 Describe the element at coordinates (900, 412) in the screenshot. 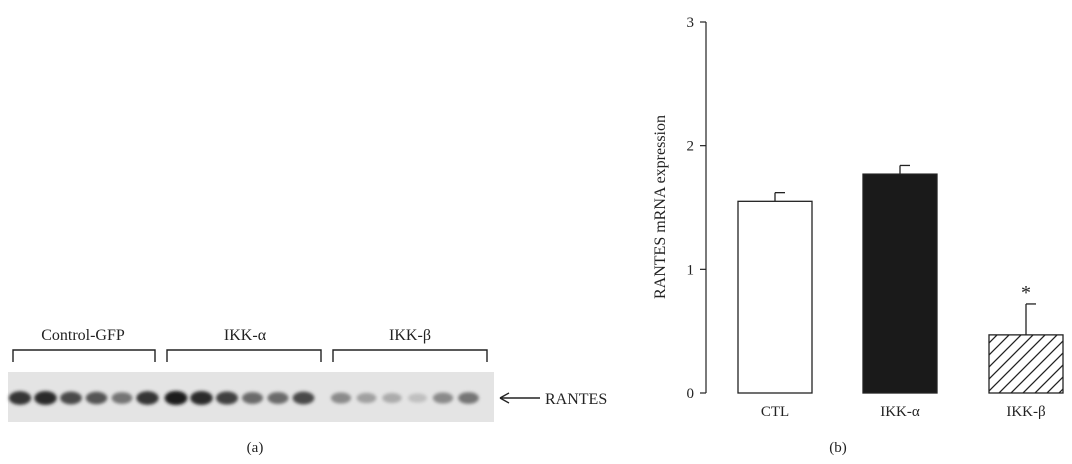

I see `x-tick-label: IKK-α` at that location.